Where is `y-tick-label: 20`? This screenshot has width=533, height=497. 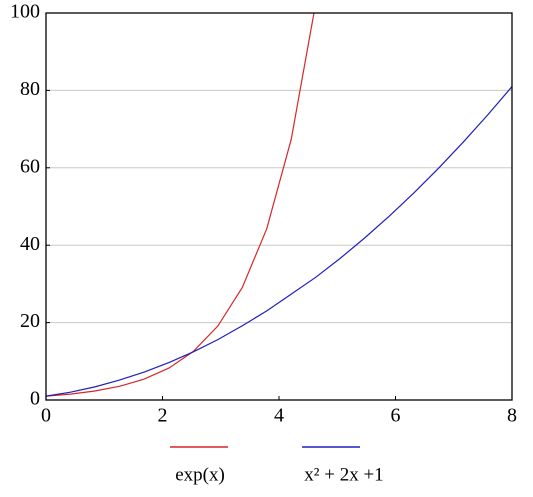
y-tick-label: 20 is located at coordinates (30, 321).